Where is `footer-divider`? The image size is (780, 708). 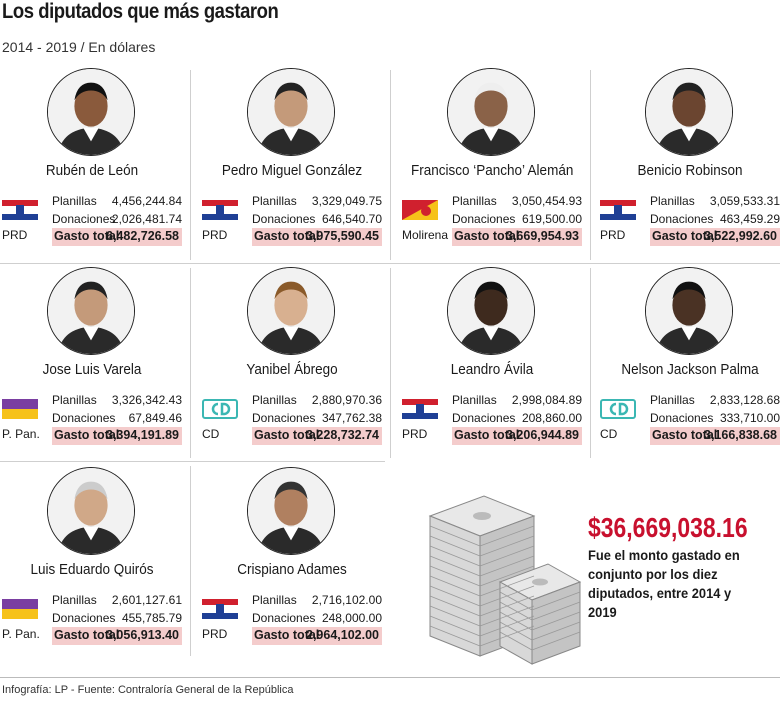 footer-divider is located at coordinates (390, 677).